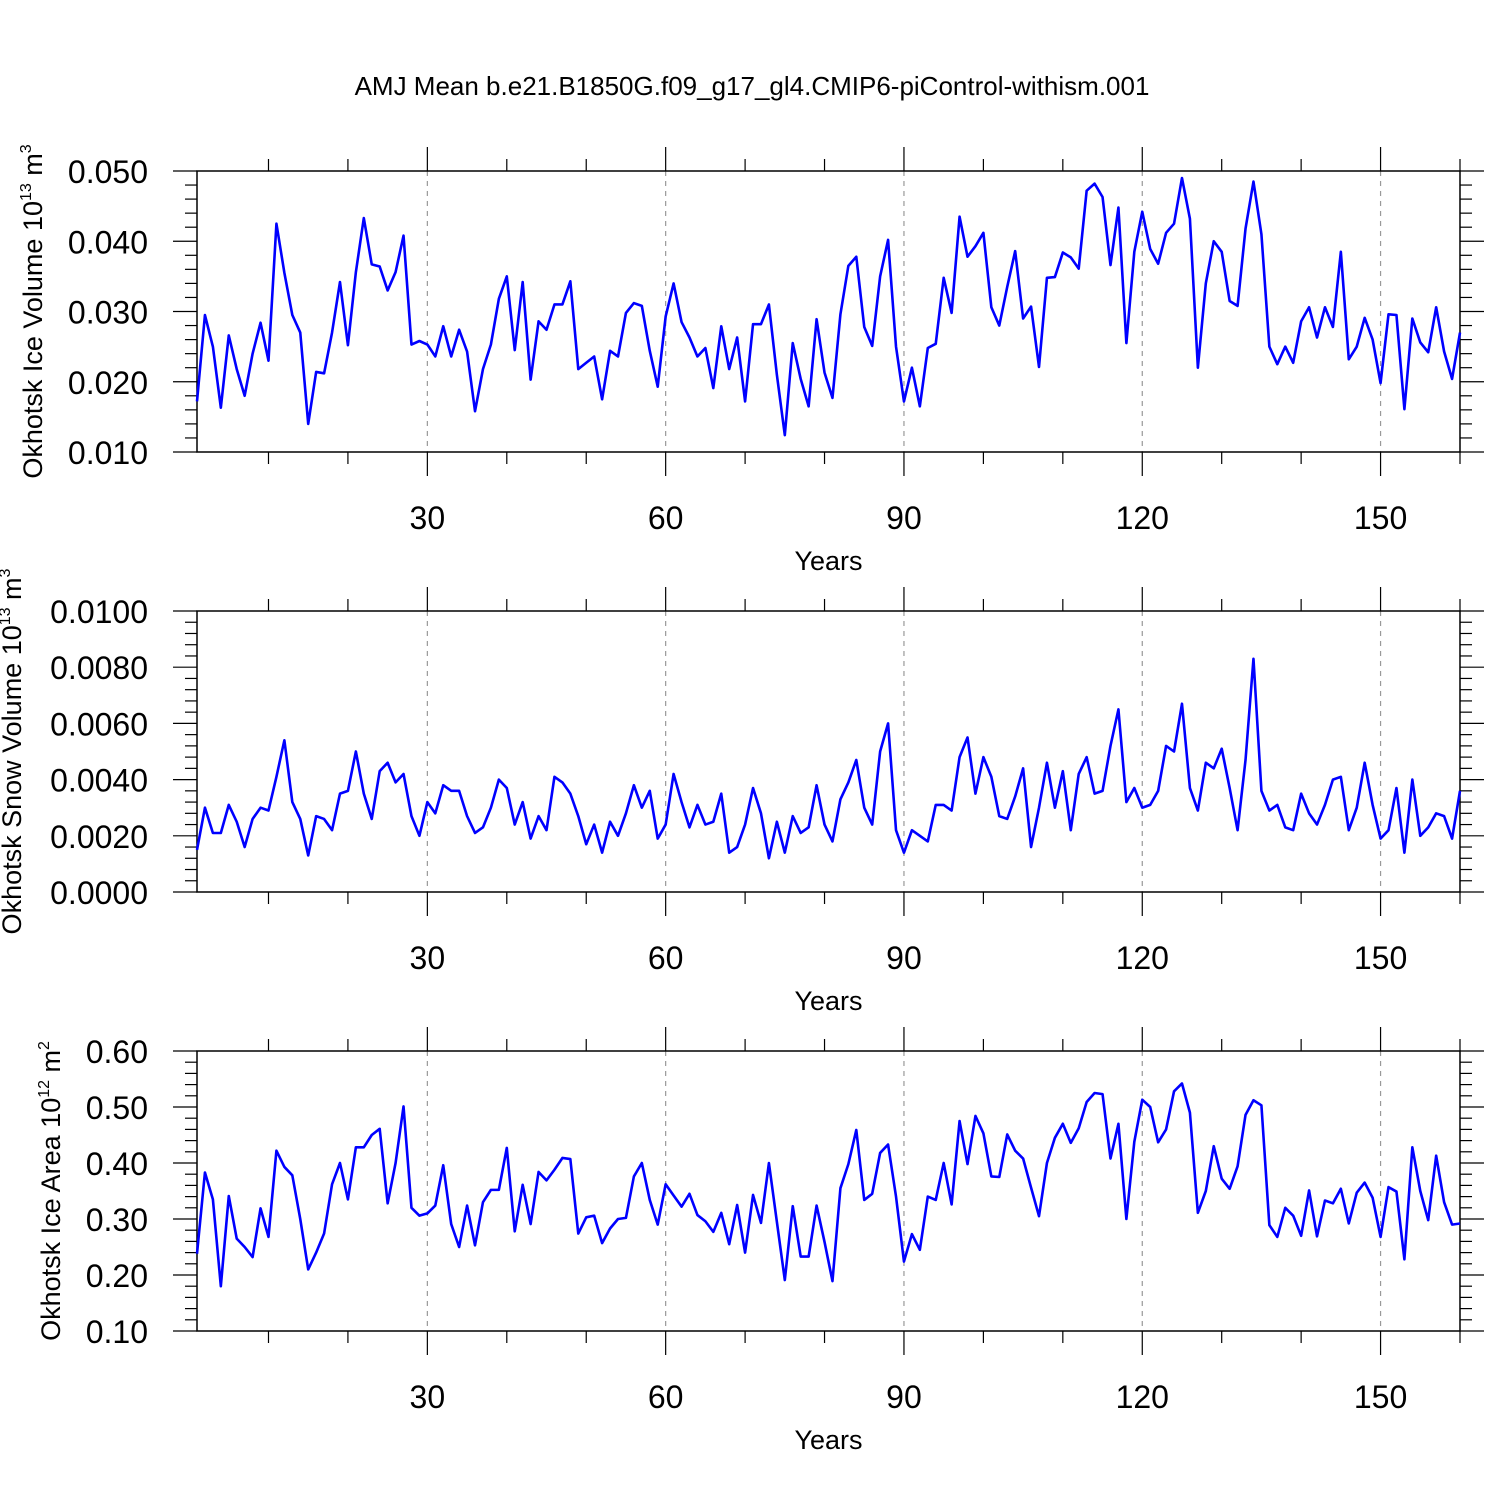 The image size is (1500, 1500). What do you see at coordinates (117, 1220) in the screenshot?
I see `y-tick-label: 0.30` at bounding box center [117, 1220].